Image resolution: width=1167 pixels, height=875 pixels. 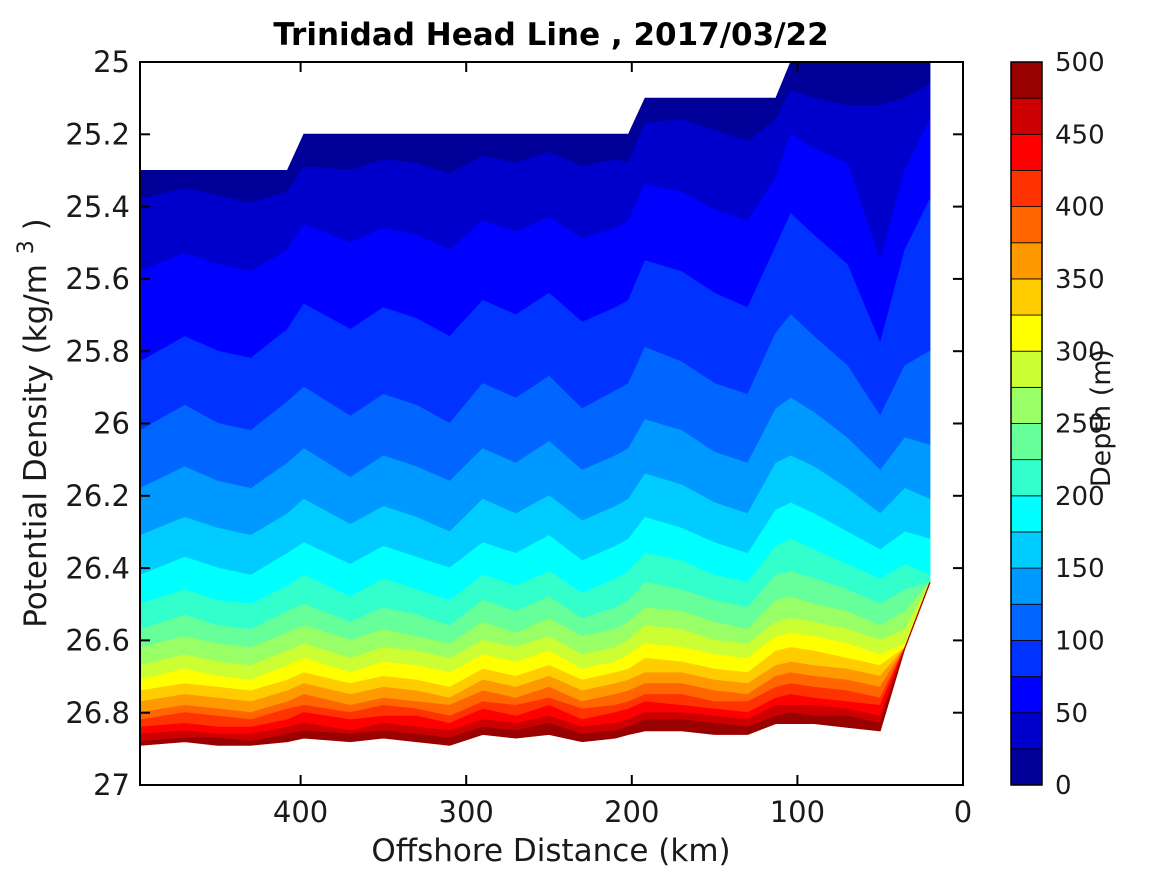 What do you see at coordinates (1026, 442) in the screenshot?
I see `colorbar-segment-225-250m` at bounding box center [1026, 442].